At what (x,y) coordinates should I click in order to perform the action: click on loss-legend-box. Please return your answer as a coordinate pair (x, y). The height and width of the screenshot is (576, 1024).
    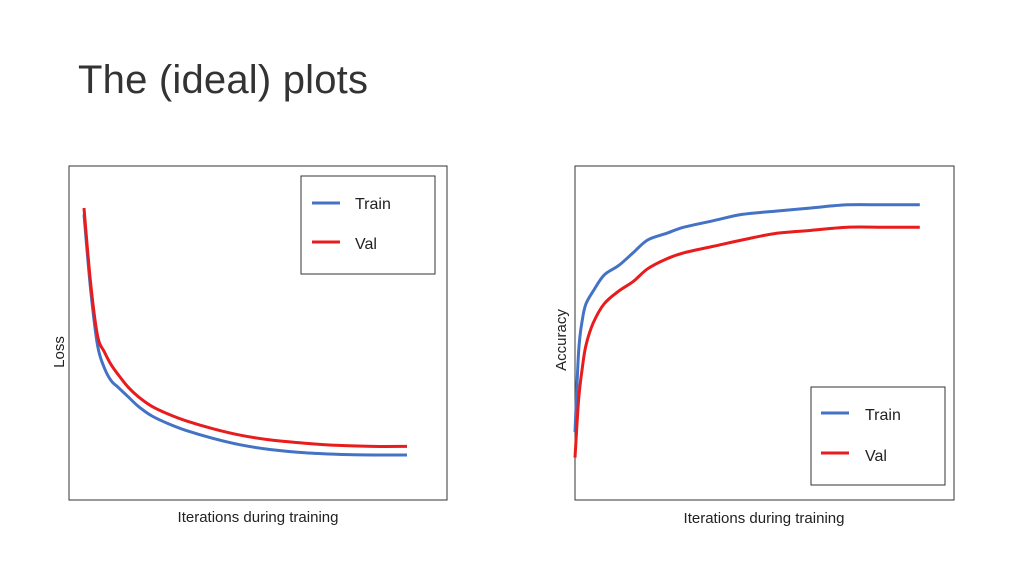
    Looking at the image, I should click on (368, 225).